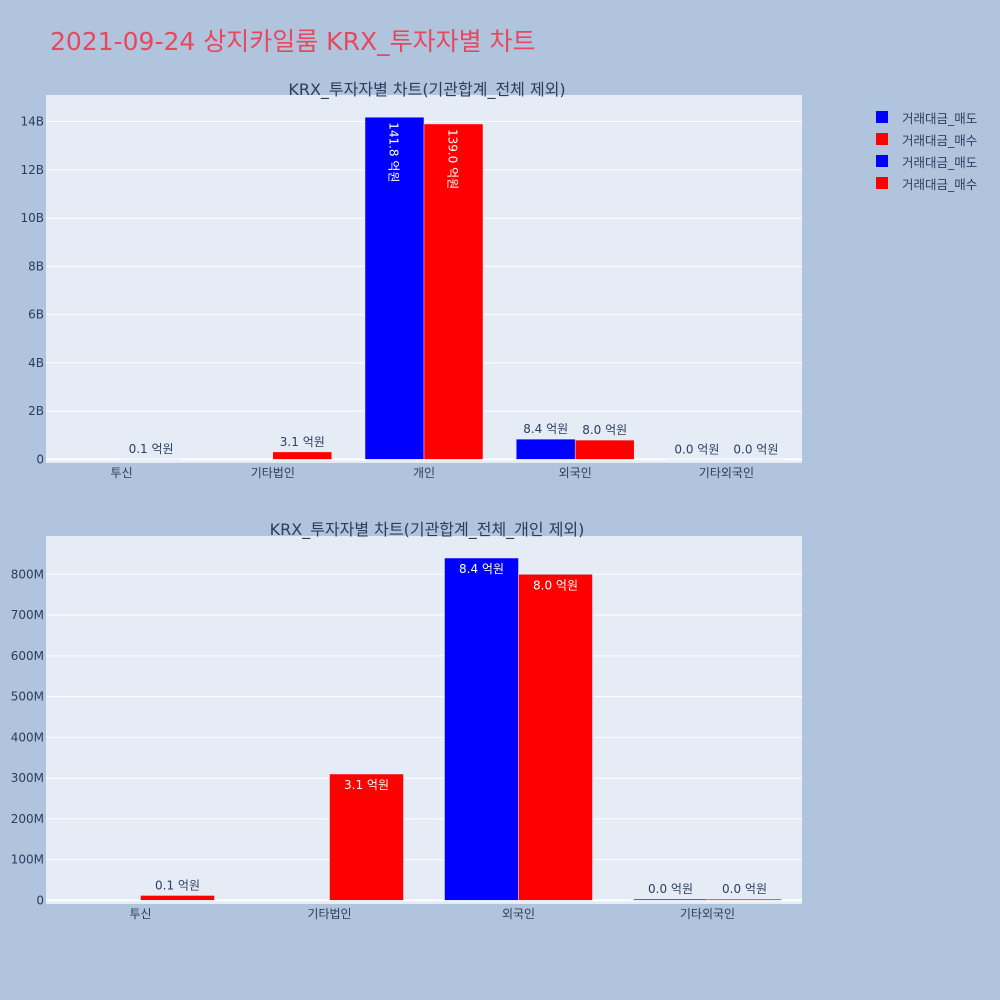 The image size is (1000, 1000). Describe the element at coordinates (27, 737) in the screenshot. I see `y-tick-label: 400M` at that location.